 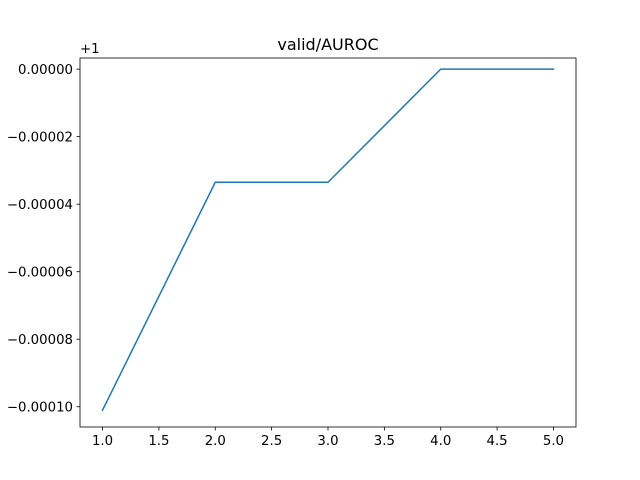 I want to click on x-tick-label-0: 1.0, so click(x=102, y=441).